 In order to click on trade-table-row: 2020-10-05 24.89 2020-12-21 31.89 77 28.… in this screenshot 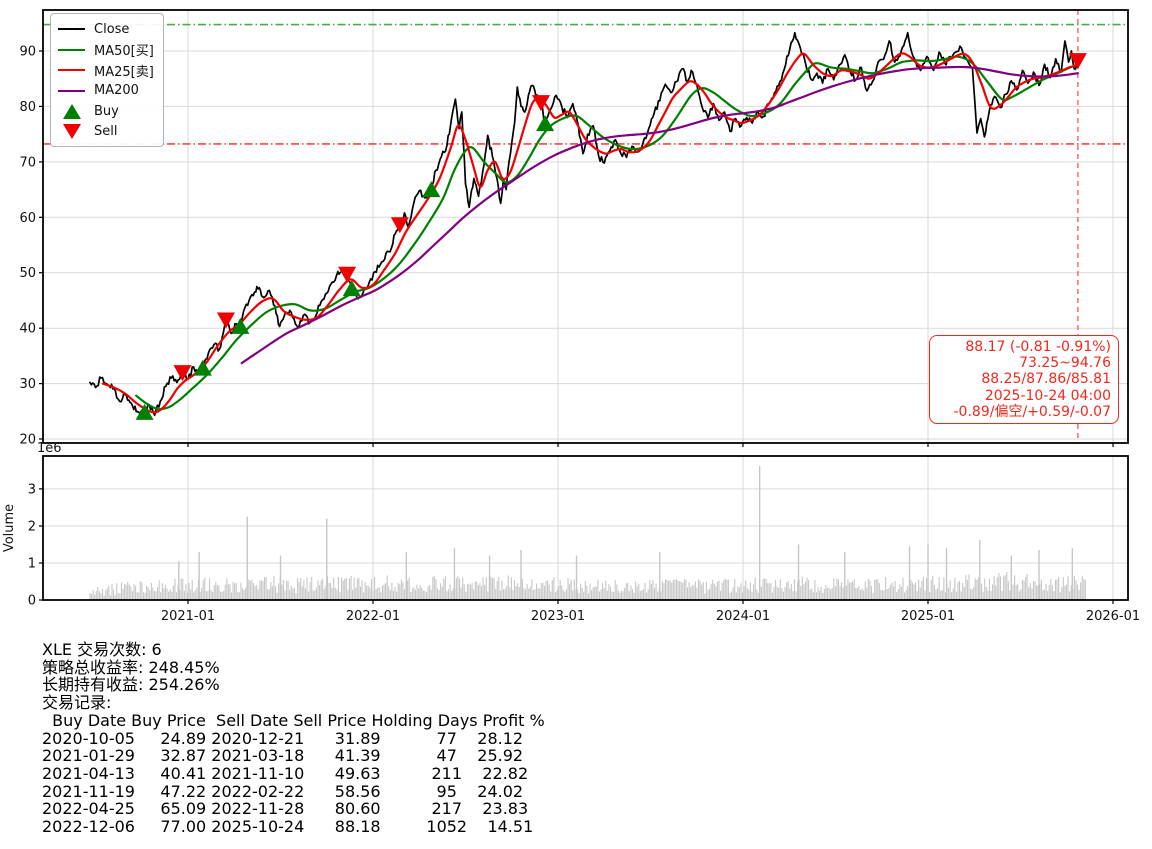, I will do `click(283, 738)`.